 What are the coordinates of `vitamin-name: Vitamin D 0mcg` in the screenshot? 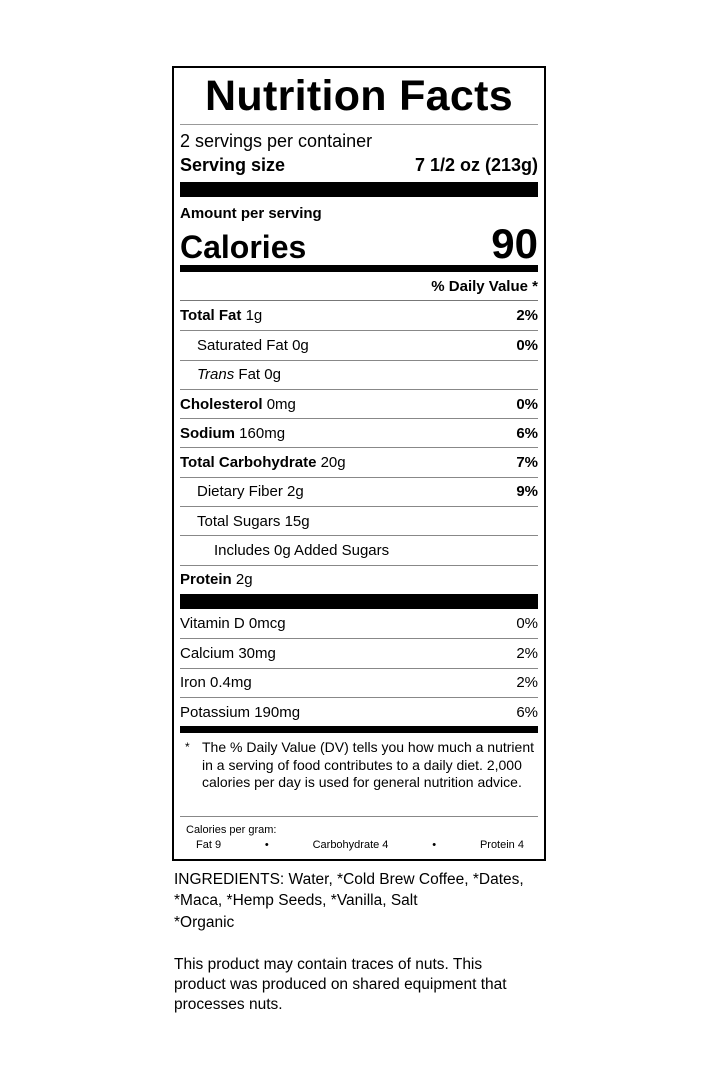 It's located at (233, 624).